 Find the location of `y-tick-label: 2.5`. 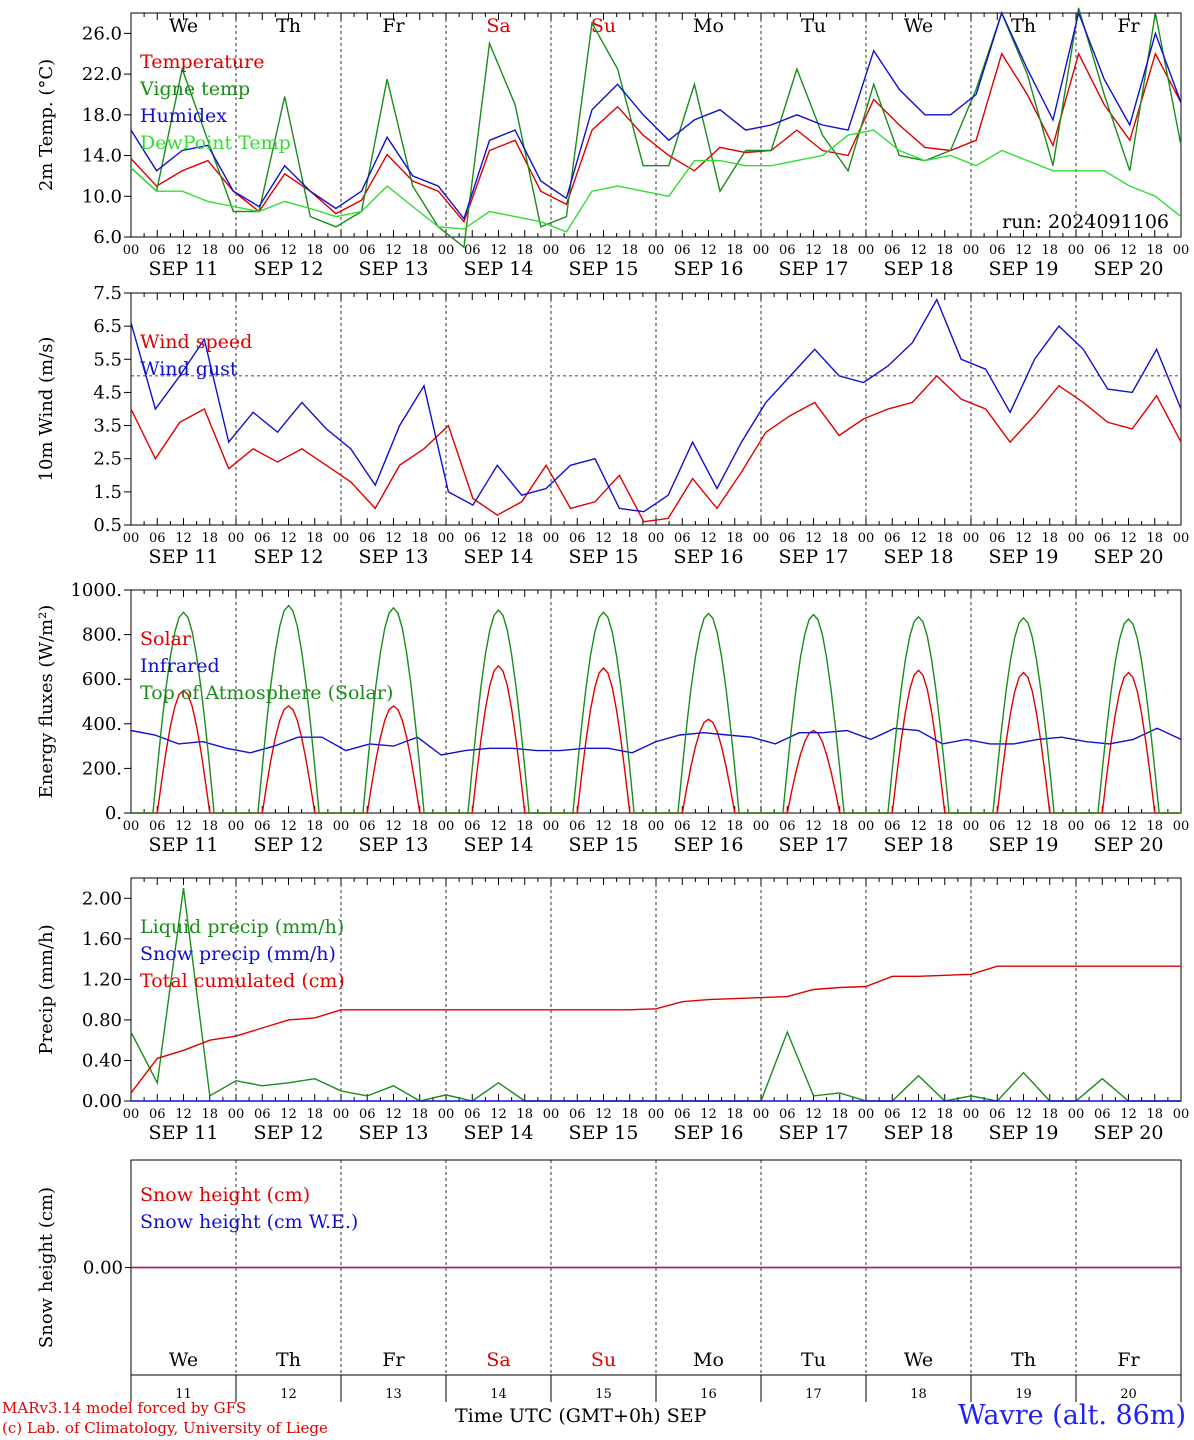

y-tick-label: 2.5 is located at coordinates (107, 459).